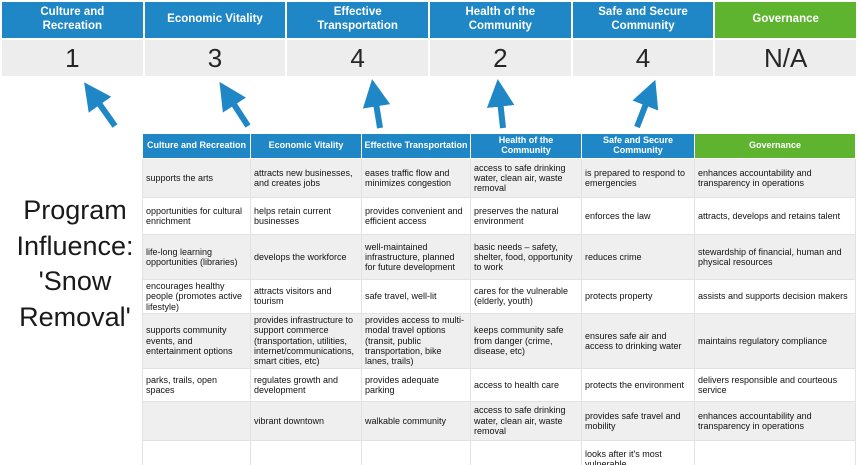 The width and height of the screenshot is (859, 465). Describe the element at coordinates (75, 263) in the screenshot. I see `page-title: Program Influence: 'Snow Removal'` at that location.